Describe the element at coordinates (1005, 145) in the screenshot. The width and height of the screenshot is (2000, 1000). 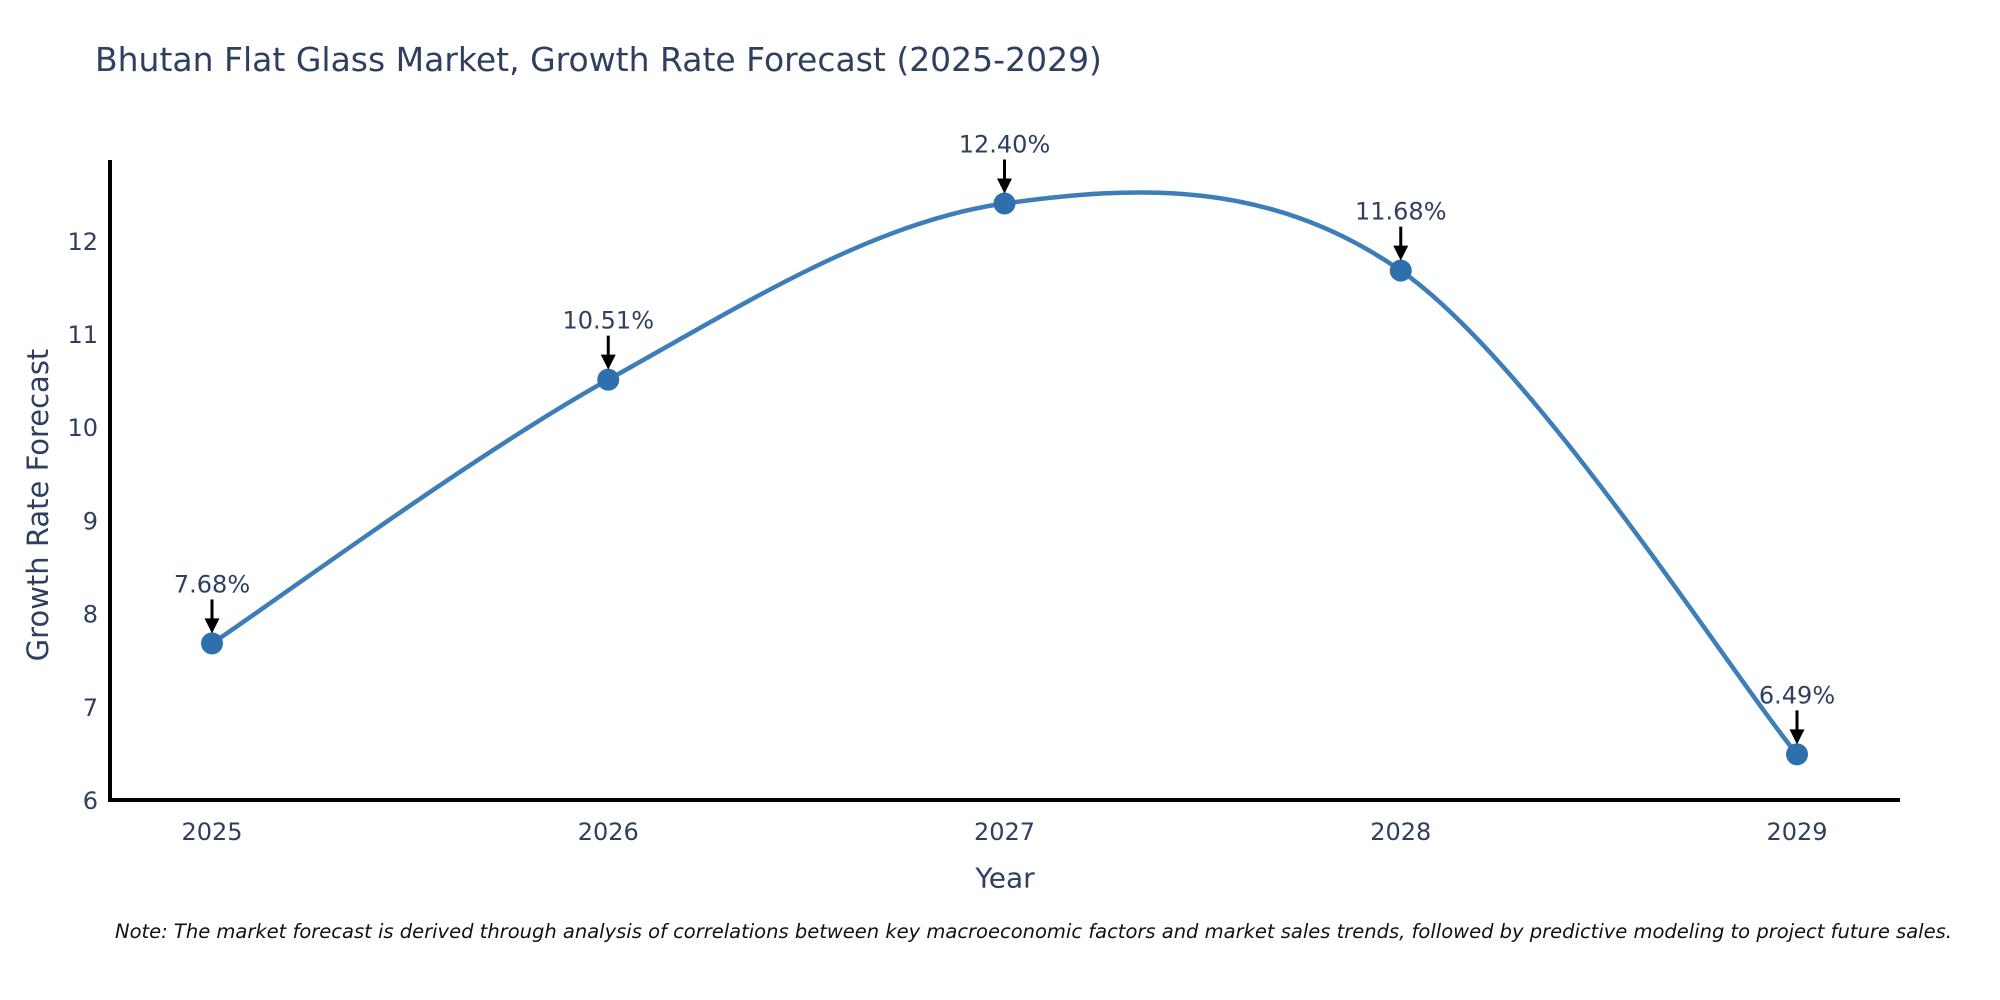
I see `data-point-label: 12.40%` at that location.